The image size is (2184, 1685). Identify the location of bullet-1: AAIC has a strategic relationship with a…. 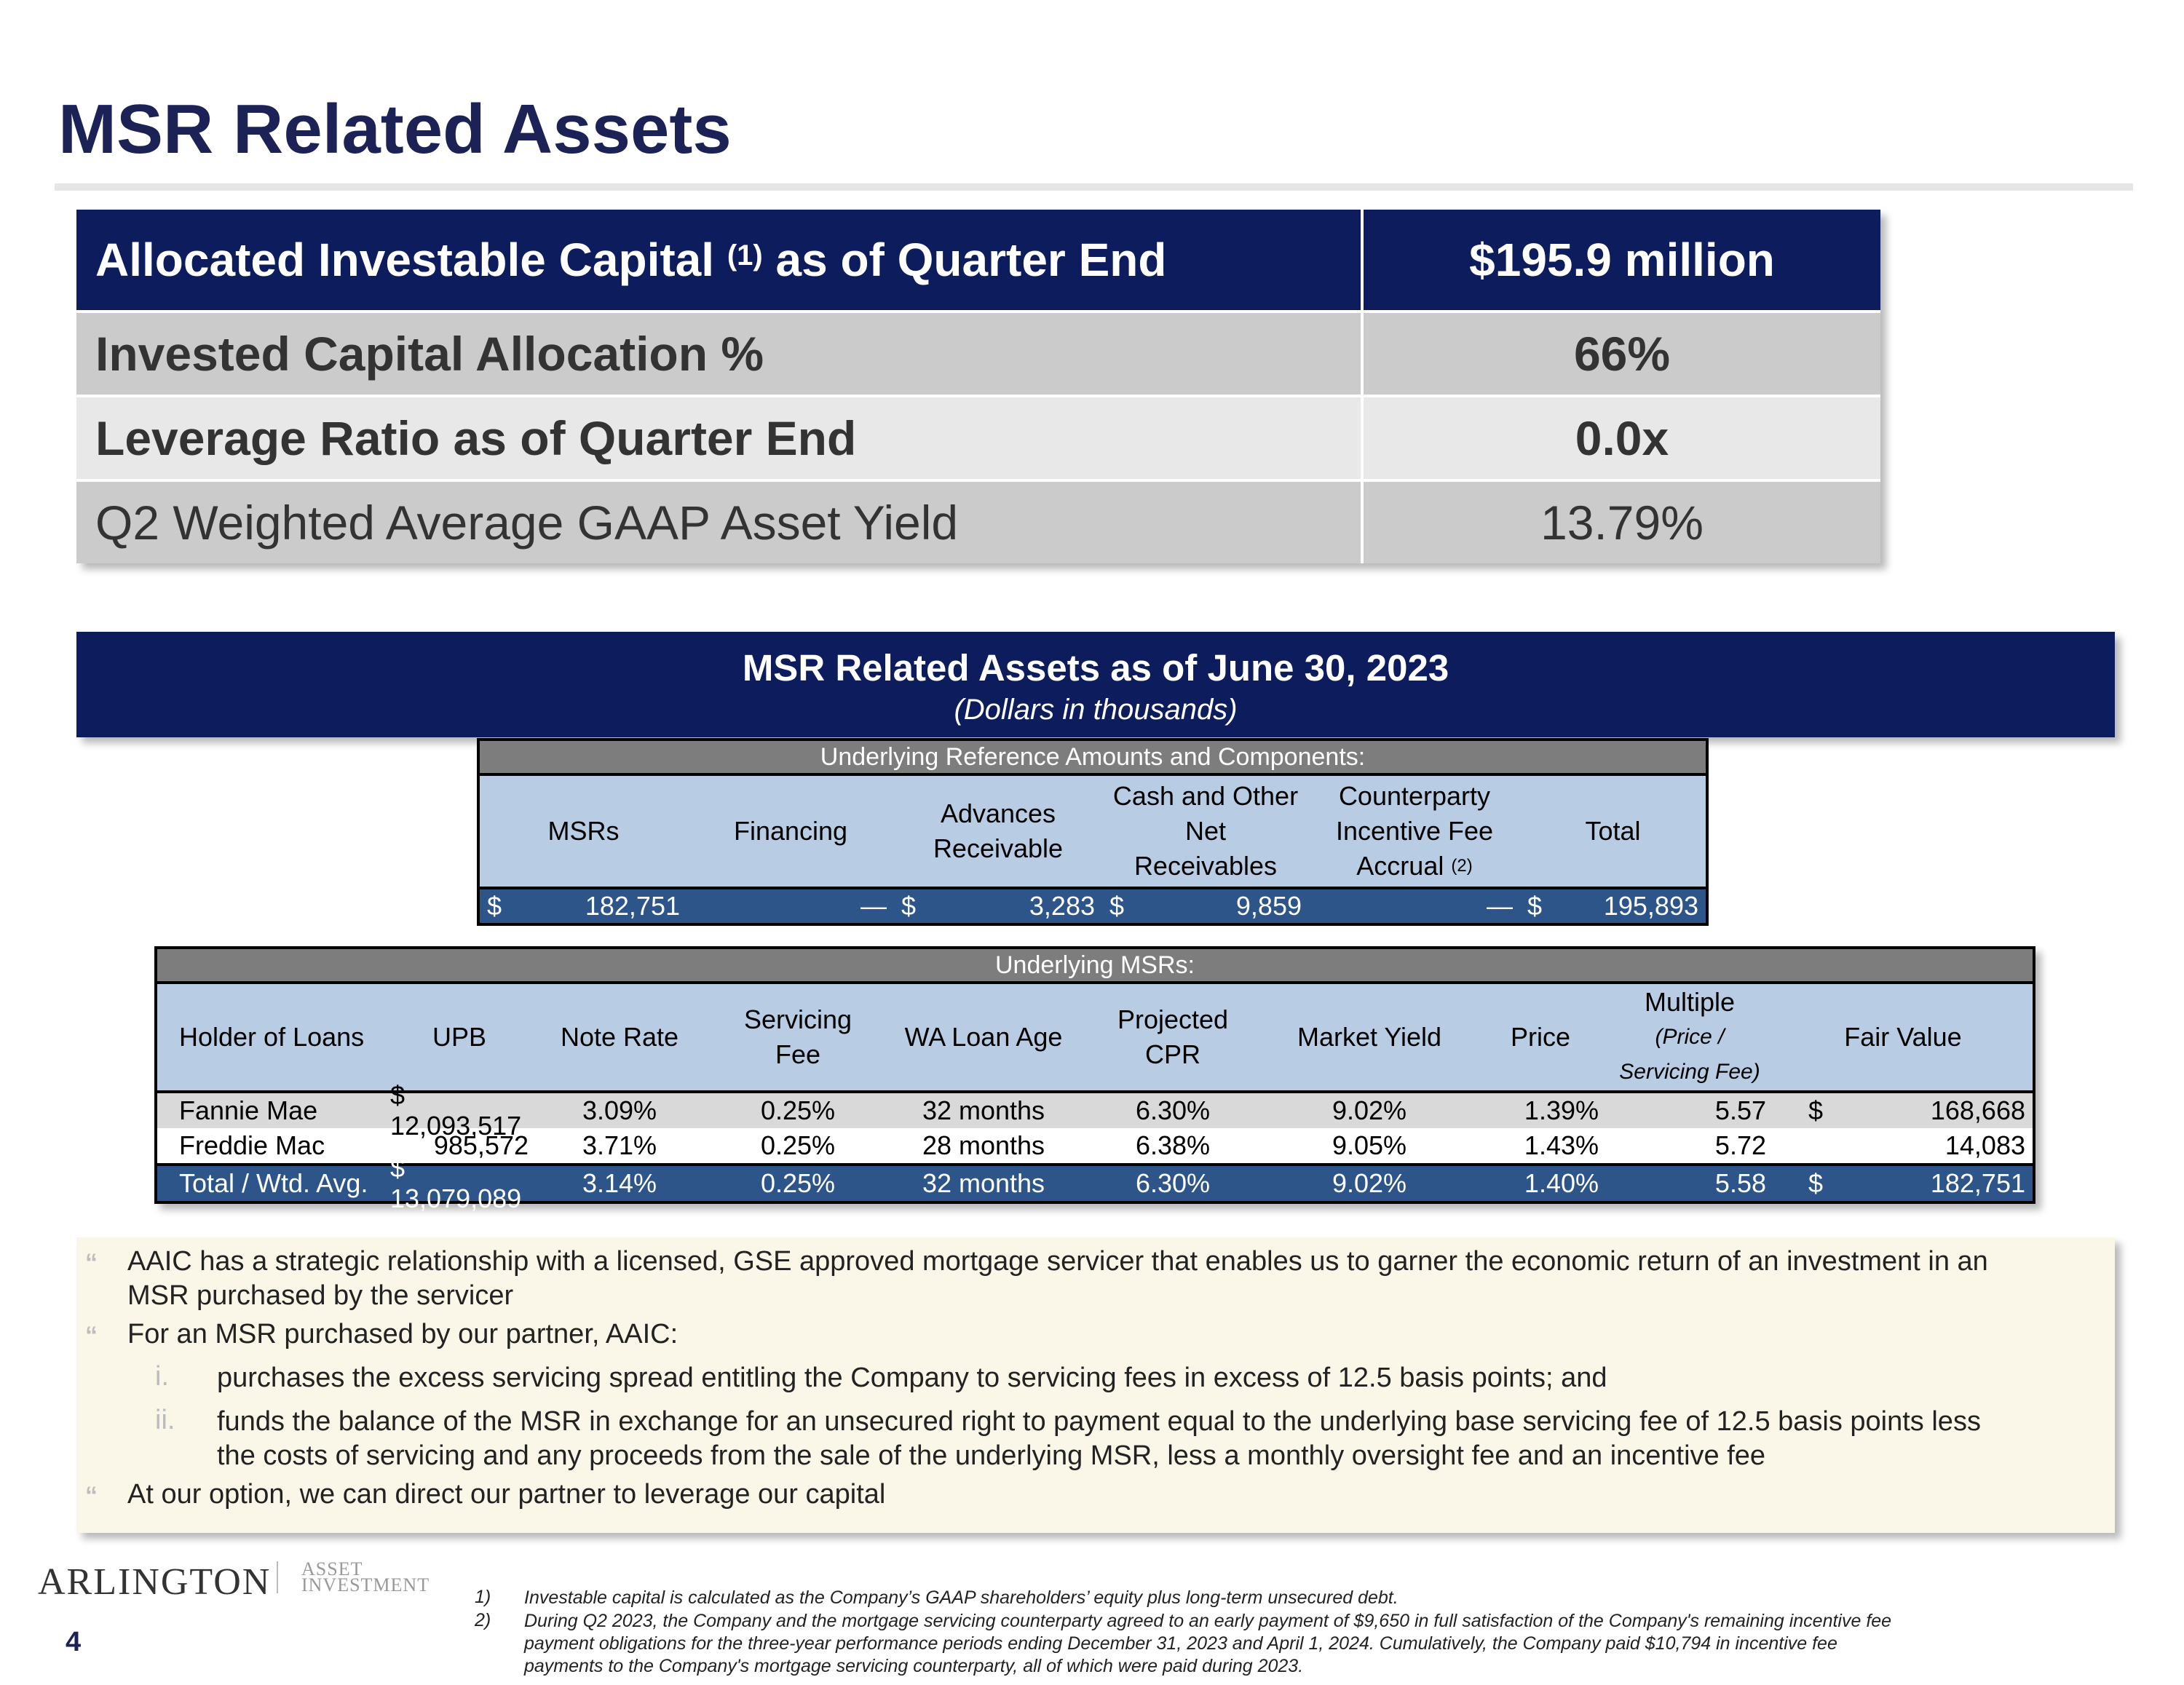
(1057, 1278).